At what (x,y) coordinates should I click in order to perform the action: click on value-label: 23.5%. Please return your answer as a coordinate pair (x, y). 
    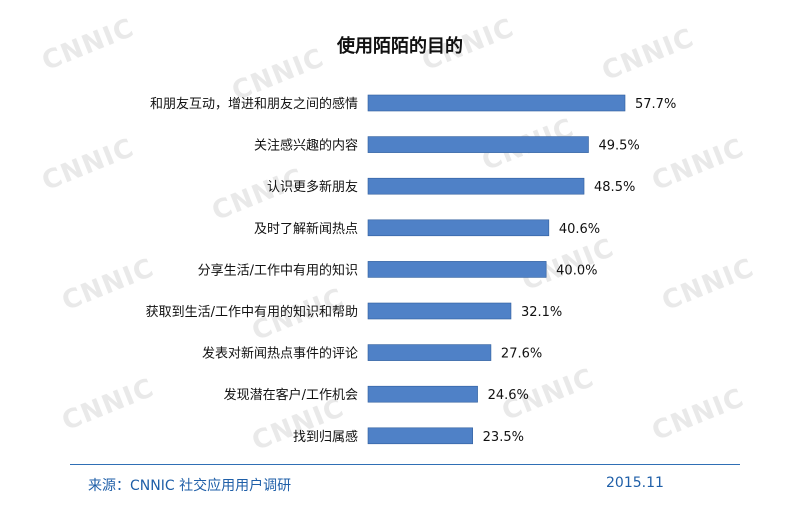
    Looking at the image, I should click on (503, 437).